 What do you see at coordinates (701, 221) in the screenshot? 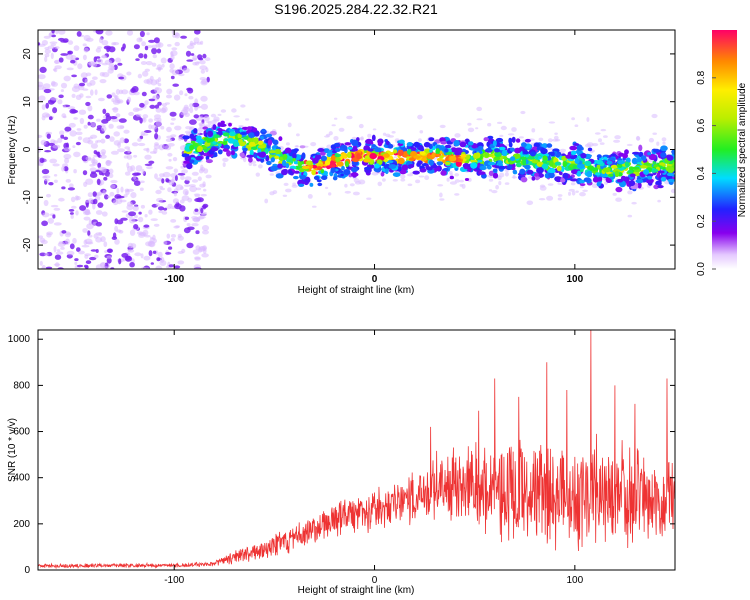
I see `colorbar-tick-label: 0.2` at bounding box center [701, 221].